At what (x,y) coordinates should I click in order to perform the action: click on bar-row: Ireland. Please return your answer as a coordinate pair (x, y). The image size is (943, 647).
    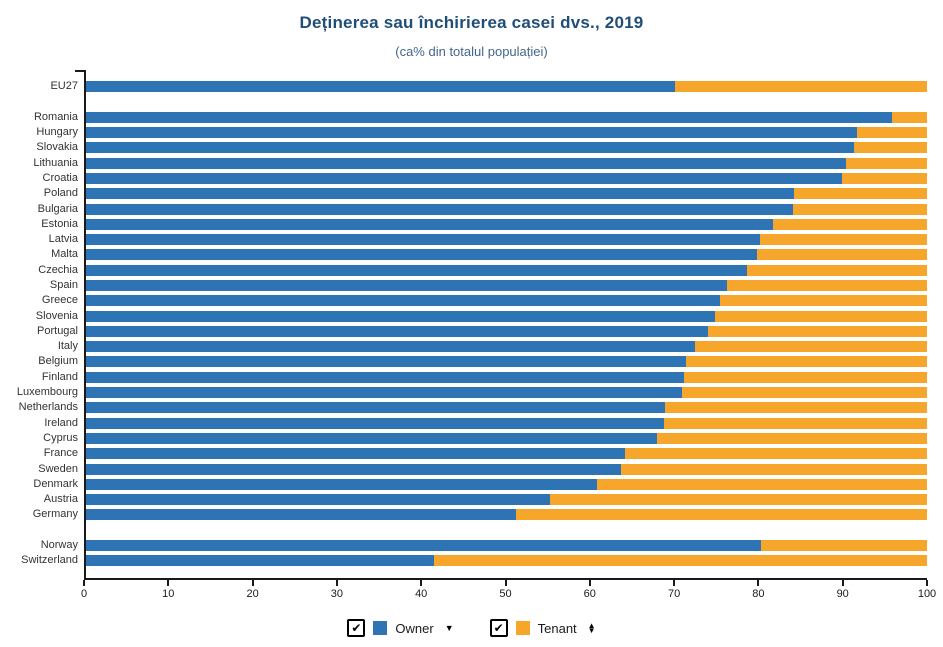
    Looking at the image, I should click on (465, 423).